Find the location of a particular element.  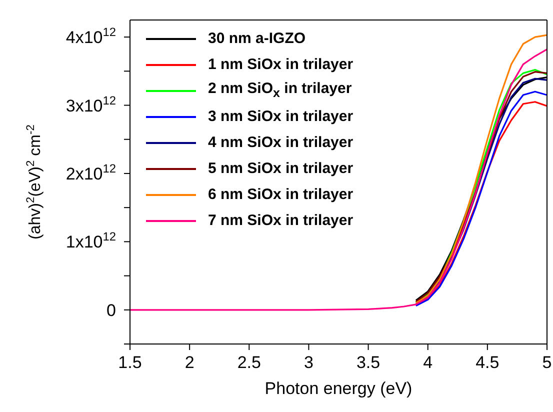

legend-label: 2 nm SiO$_{x}$ in trilayer is located at coordinates (280, 90).